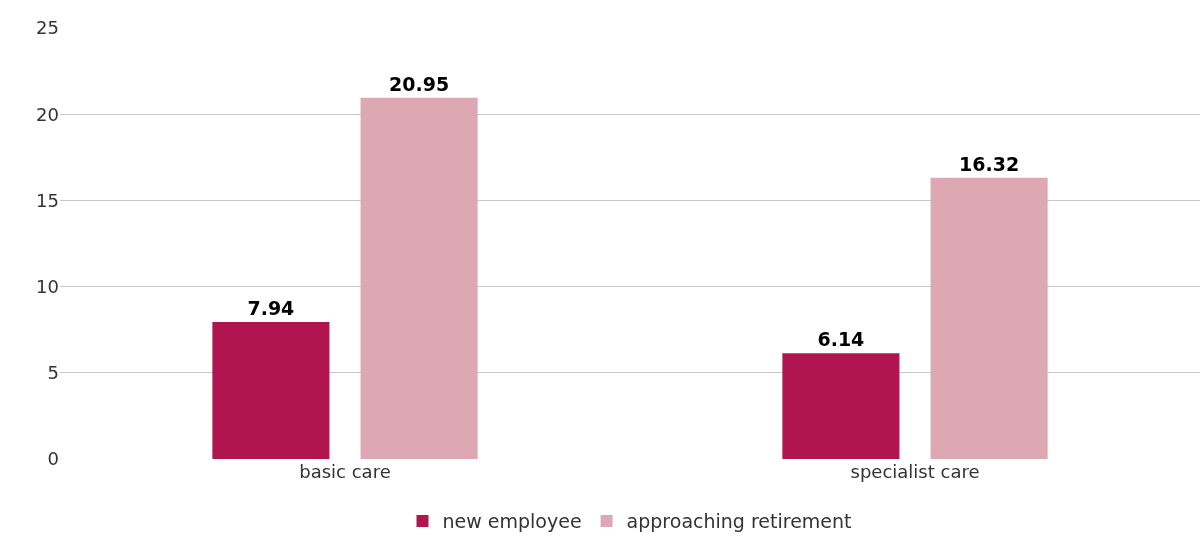 This screenshot has height=542, width=1200. What do you see at coordinates (989, 163) in the screenshot?
I see `data-label: 16.32` at bounding box center [989, 163].